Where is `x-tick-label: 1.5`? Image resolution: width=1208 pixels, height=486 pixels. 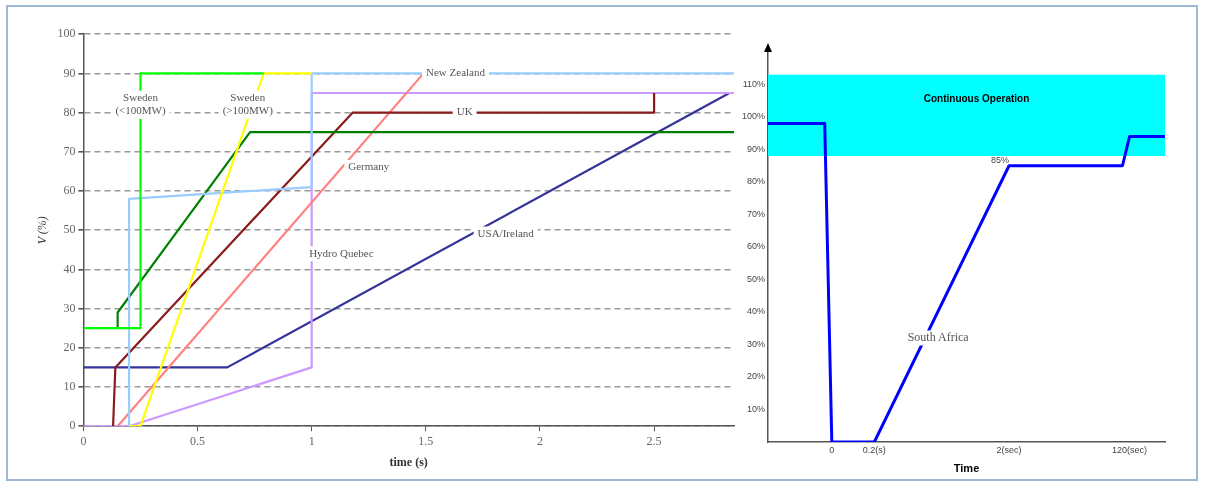 x-tick-label: 1.5 is located at coordinates (426, 440).